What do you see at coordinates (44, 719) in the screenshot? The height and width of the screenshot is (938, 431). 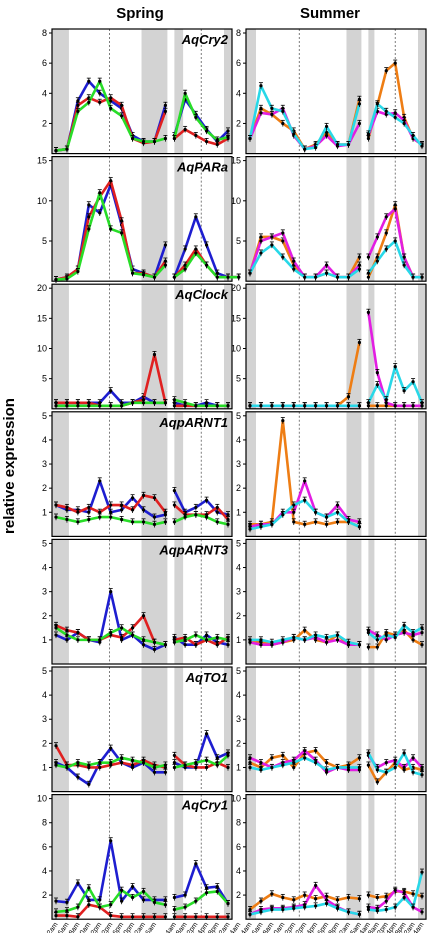 I see `y-tick-label: 3` at bounding box center [44, 719].